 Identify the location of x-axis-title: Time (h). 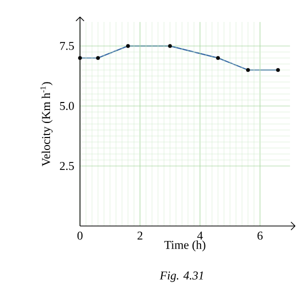
(185, 246).